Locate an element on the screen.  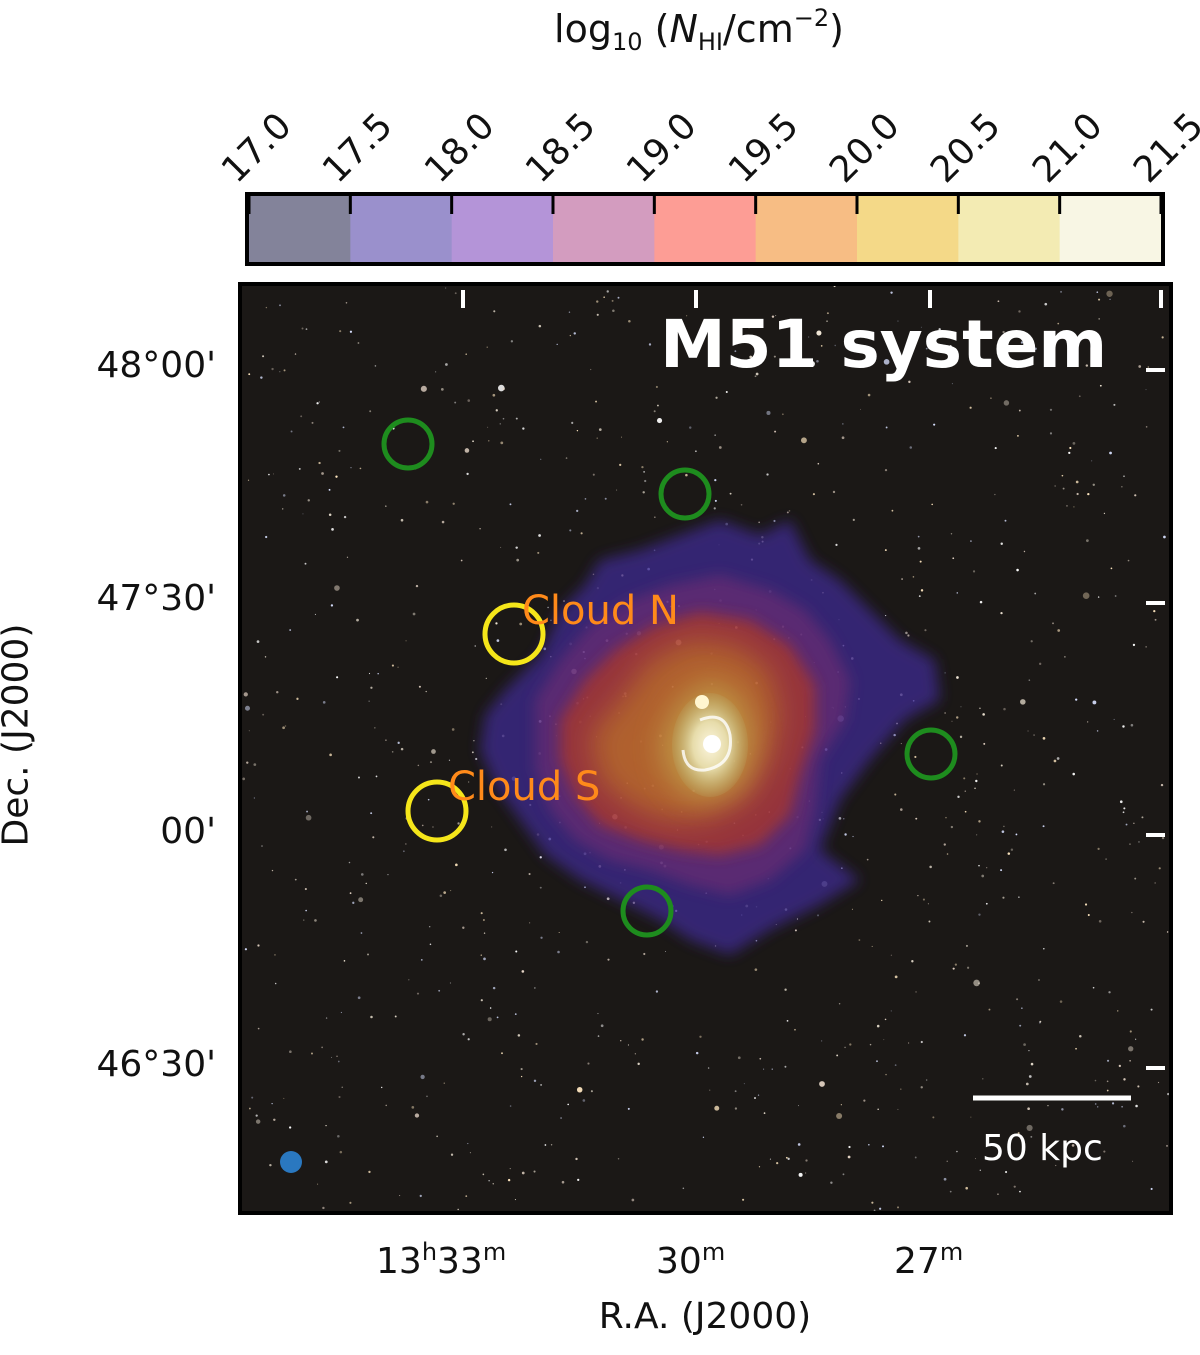
xtick-hours: 13 is located at coordinates (399, 1261).